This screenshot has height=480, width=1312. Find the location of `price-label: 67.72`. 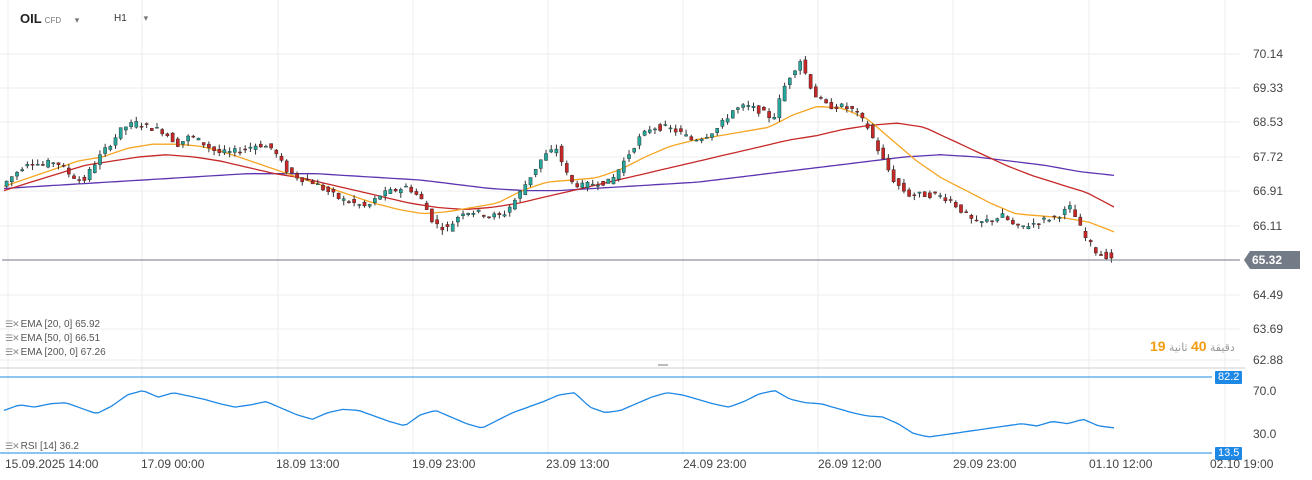

price-label: 67.72 is located at coordinates (1268, 157).